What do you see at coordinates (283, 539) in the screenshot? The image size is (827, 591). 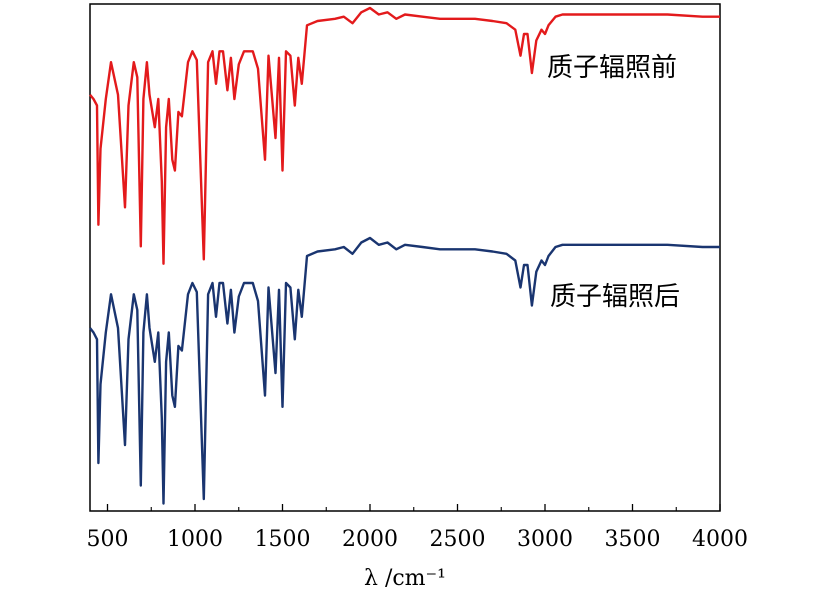 I see `x-tick-label-1500: 1500` at bounding box center [283, 539].